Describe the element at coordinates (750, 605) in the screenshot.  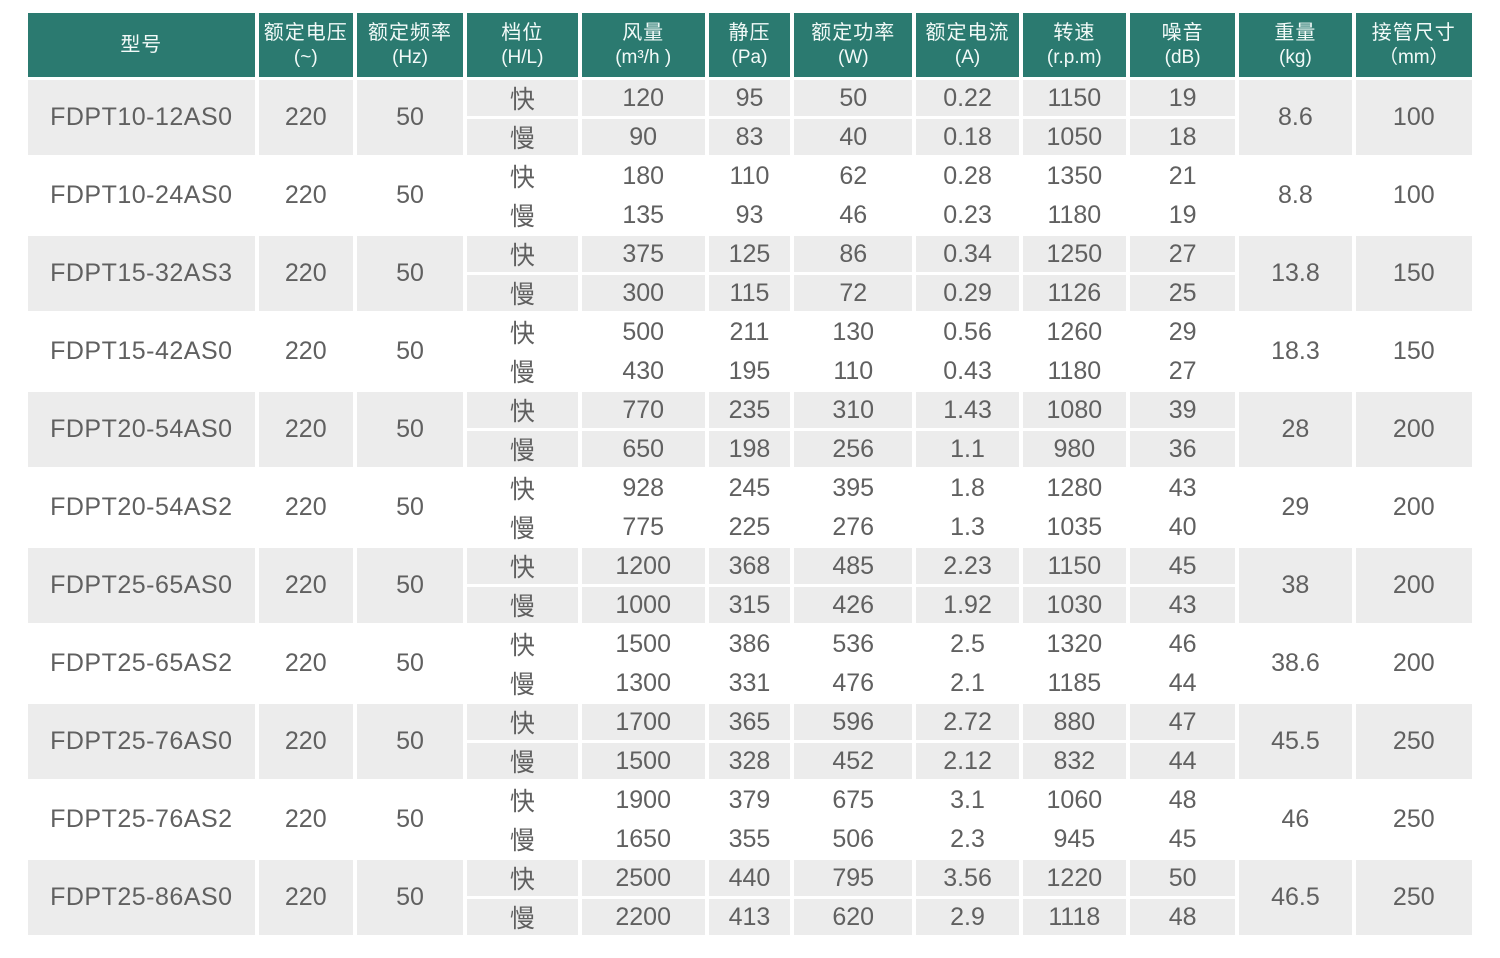
I see `spec-row-FDPT25-65AS0-low: 慢 1000 315 426 1.92 1030 43` at that location.